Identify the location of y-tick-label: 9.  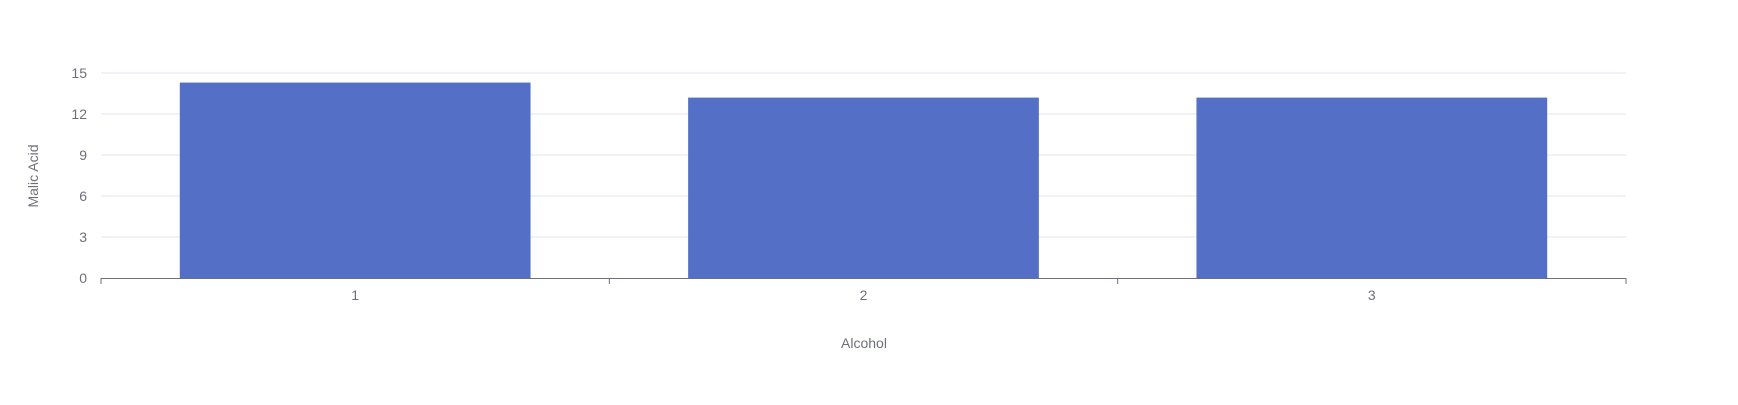
(83, 155).